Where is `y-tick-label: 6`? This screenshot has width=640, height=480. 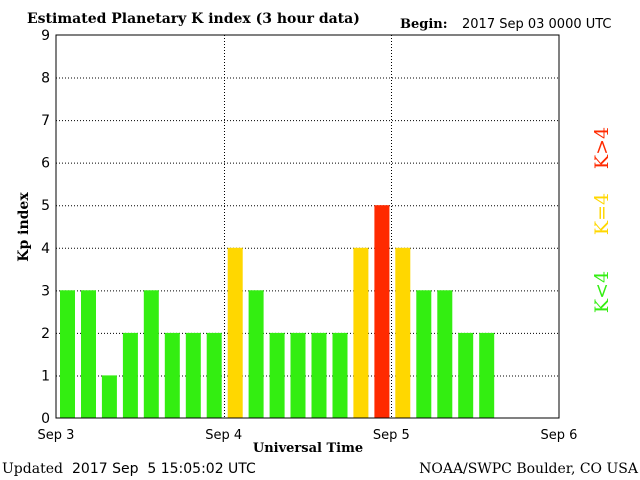
y-tick-label: 6 is located at coordinates (45, 164).